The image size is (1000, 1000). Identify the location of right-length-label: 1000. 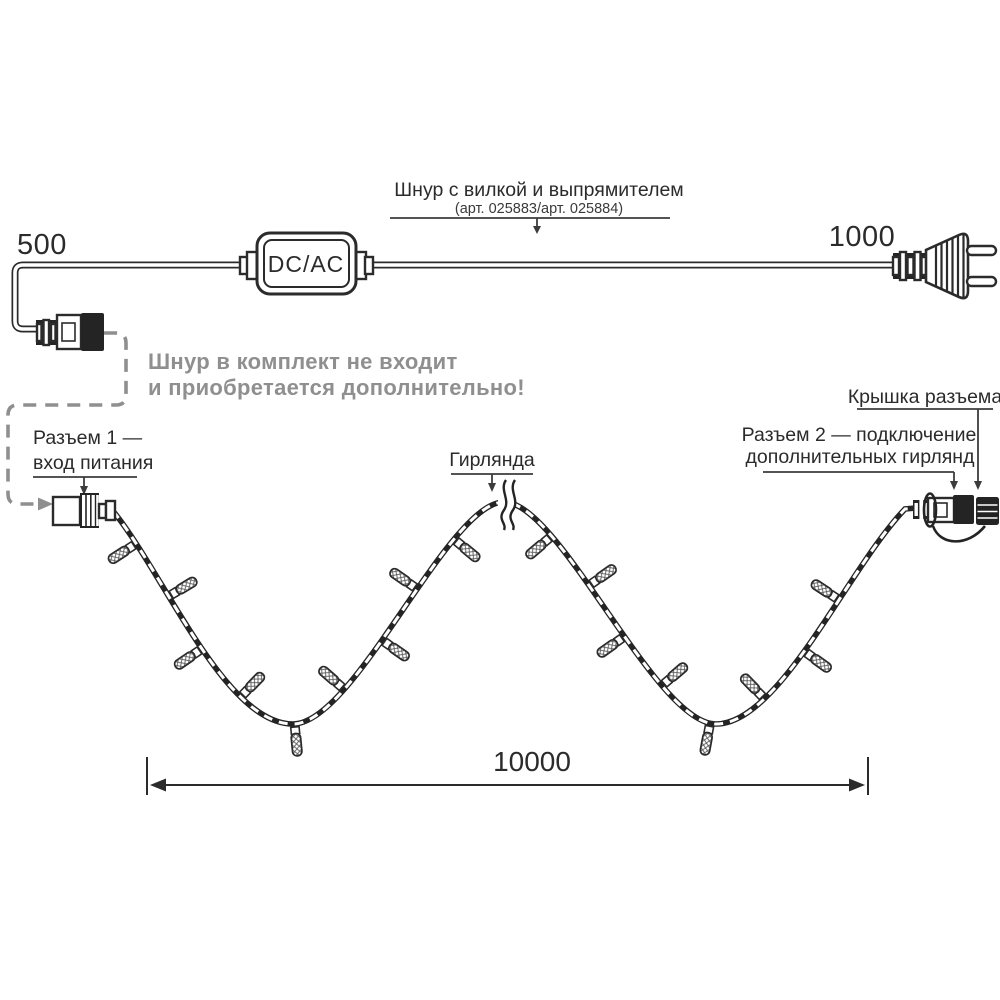
(862, 237).